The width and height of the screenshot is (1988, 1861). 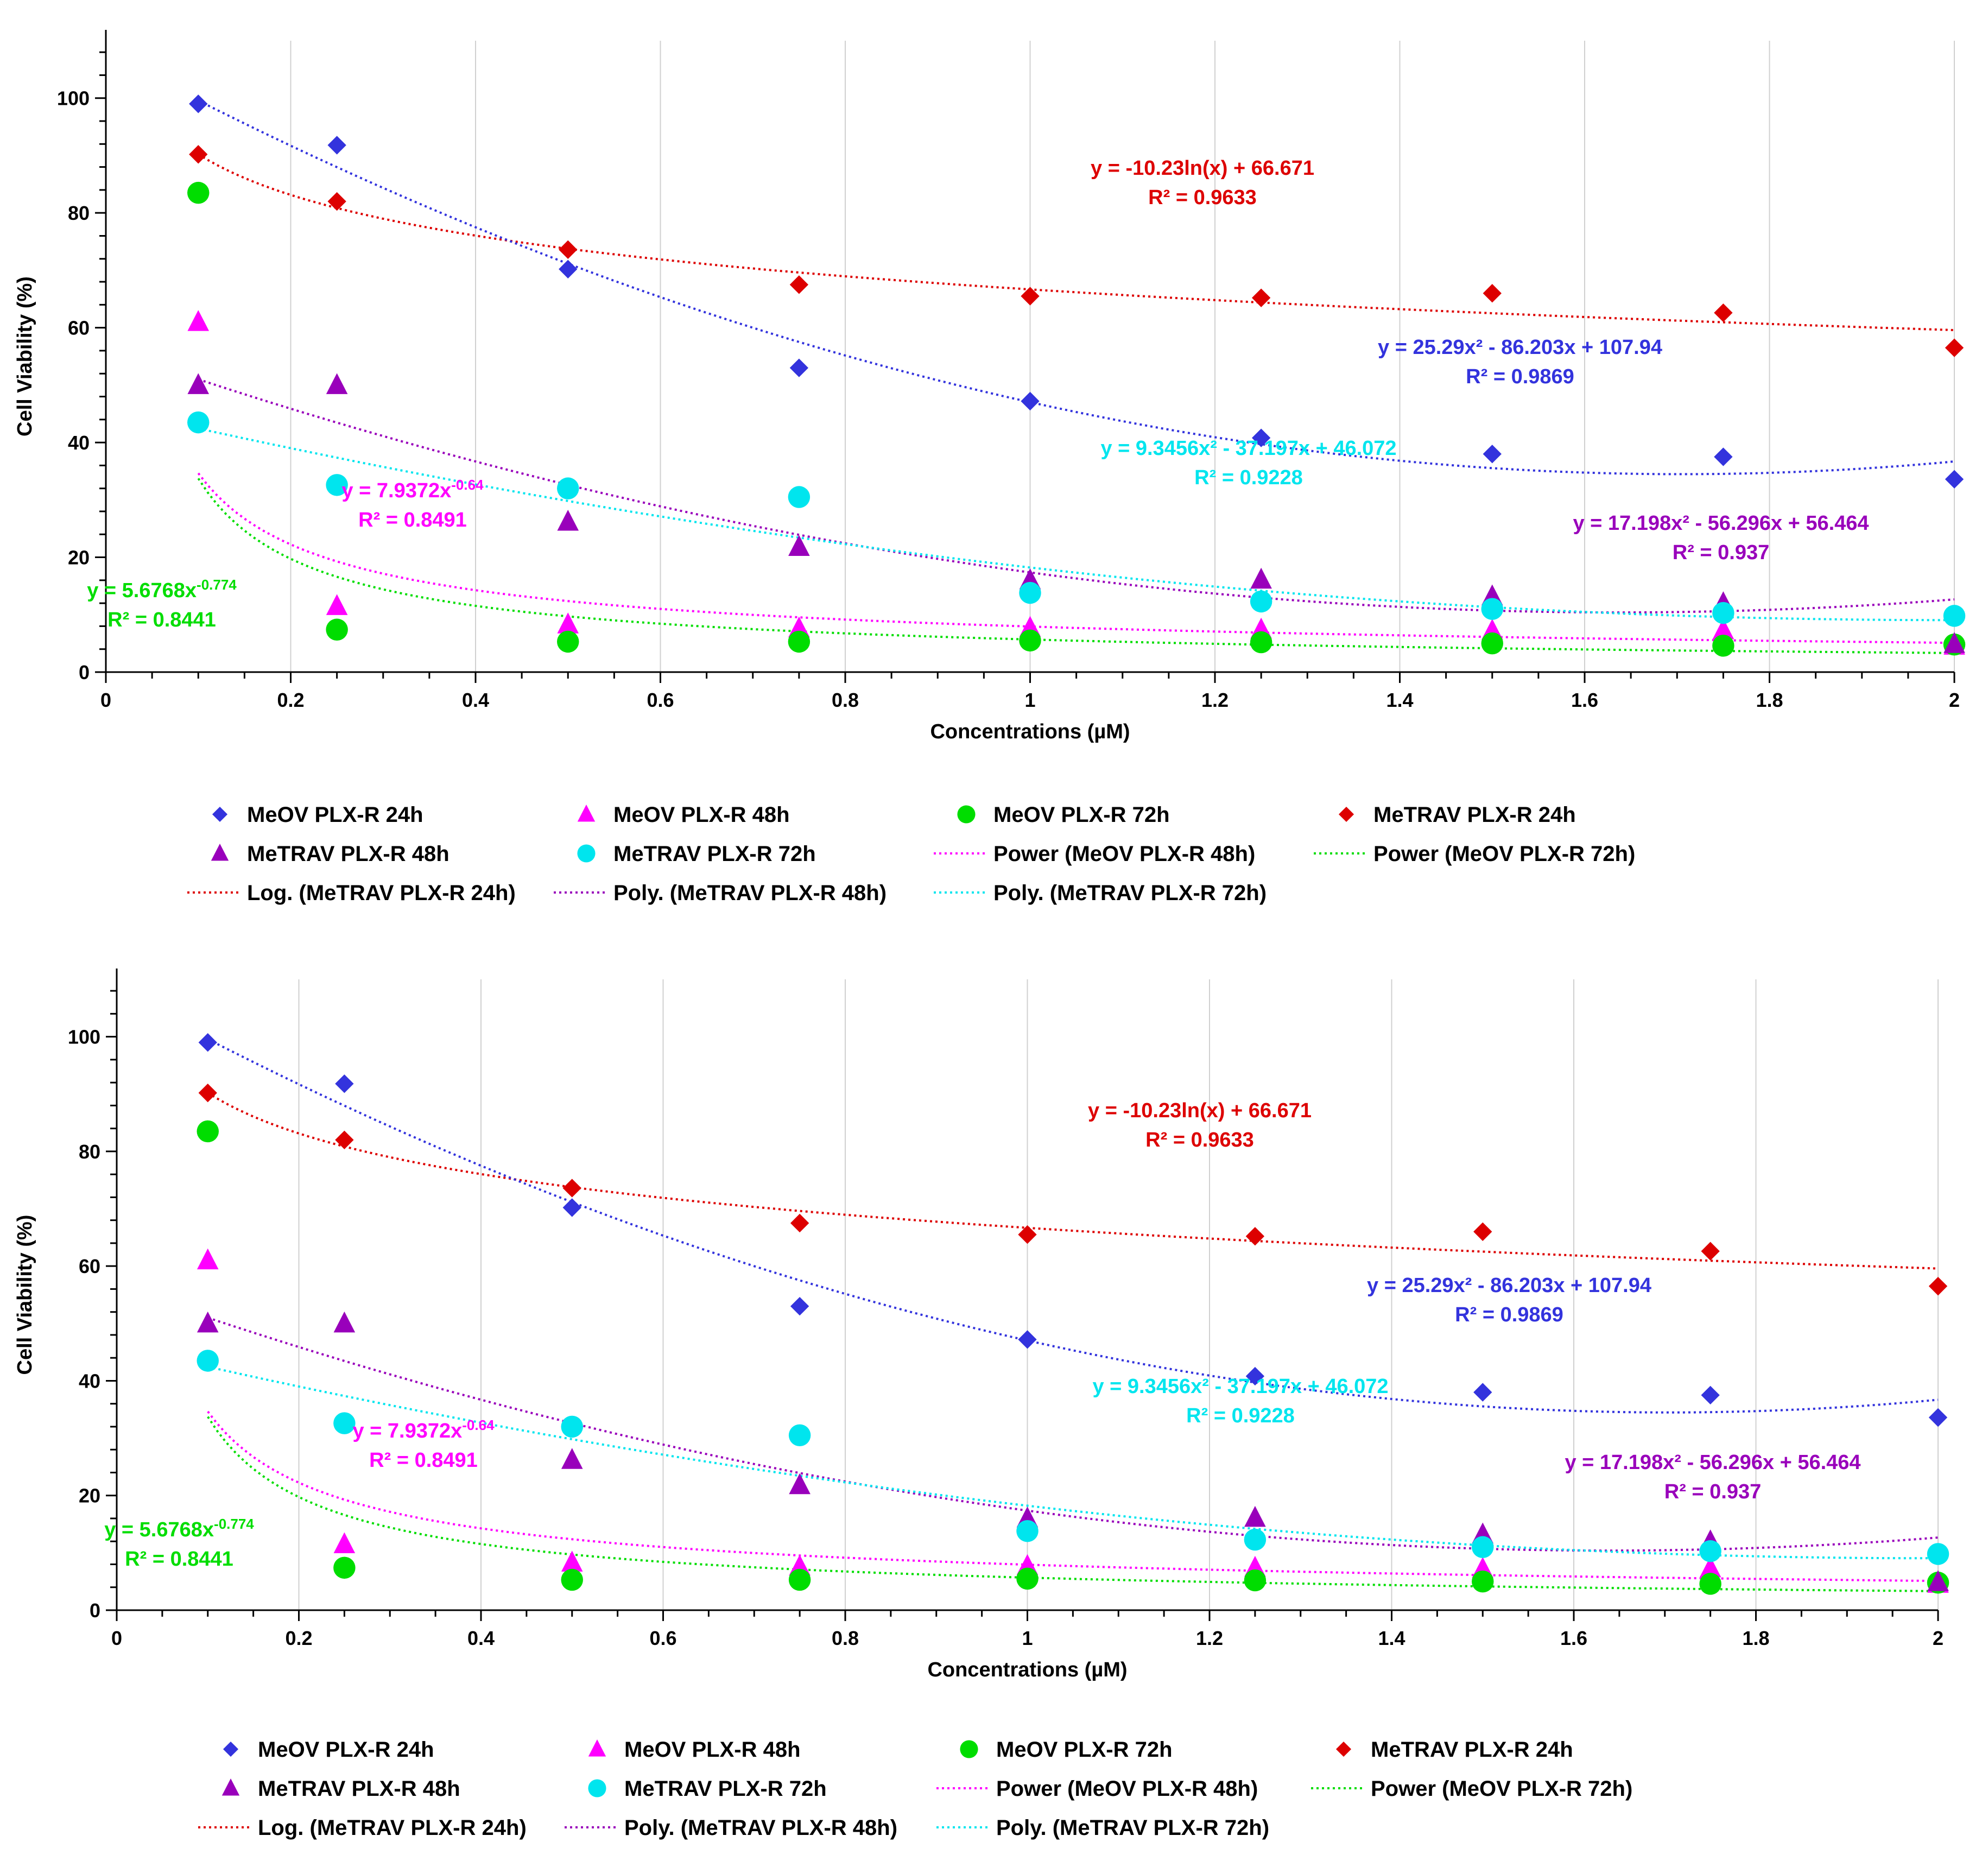 What do you see at coordinates (1130, 893) in the screenshot?
I see `legend-label: Poly. (MeTRAV PLX-R 72h)` at bounding box center [1130, 893].